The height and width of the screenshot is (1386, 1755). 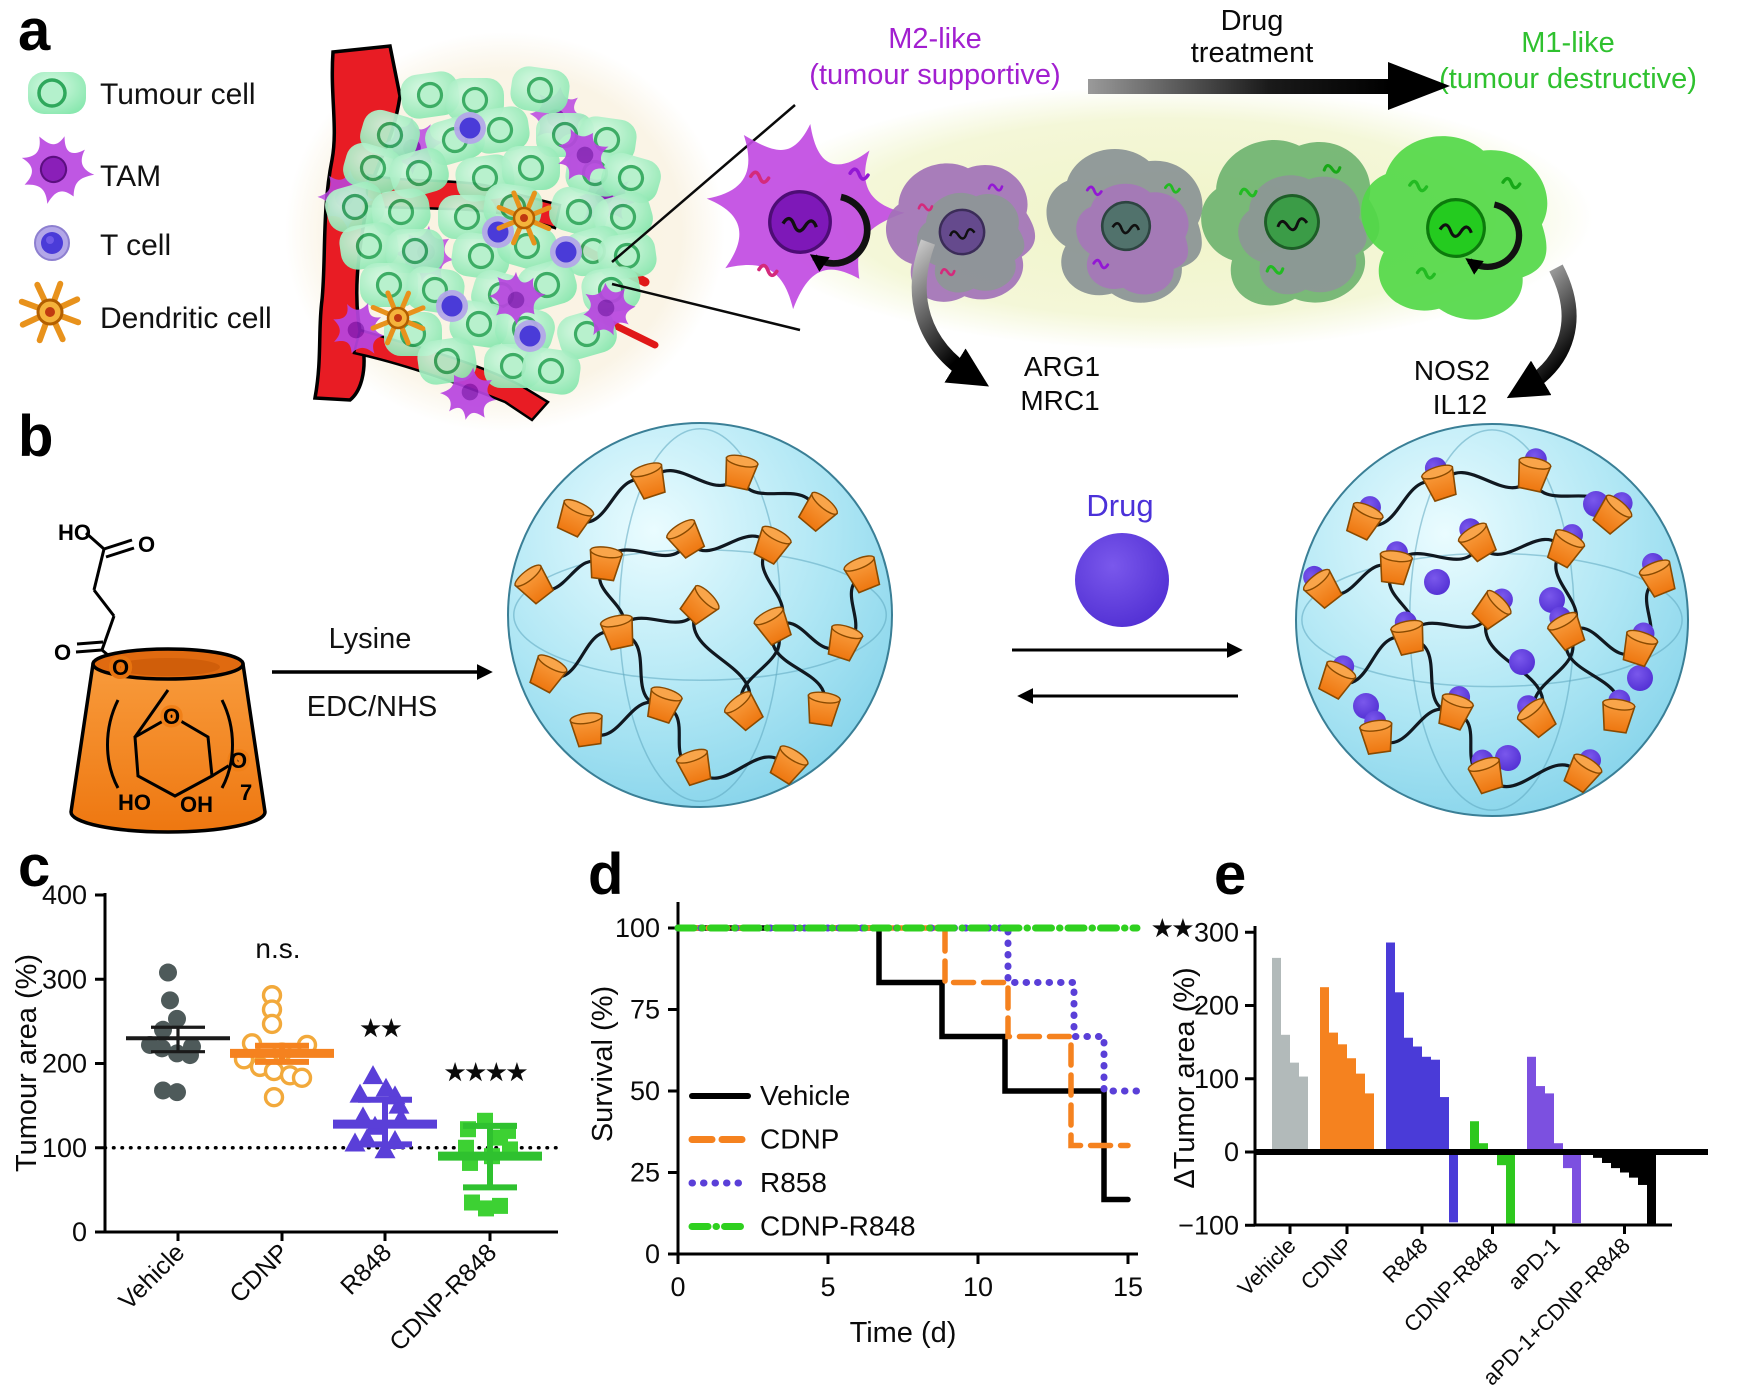 I want to click on svg-text: 100, so click(x=637, y=928).